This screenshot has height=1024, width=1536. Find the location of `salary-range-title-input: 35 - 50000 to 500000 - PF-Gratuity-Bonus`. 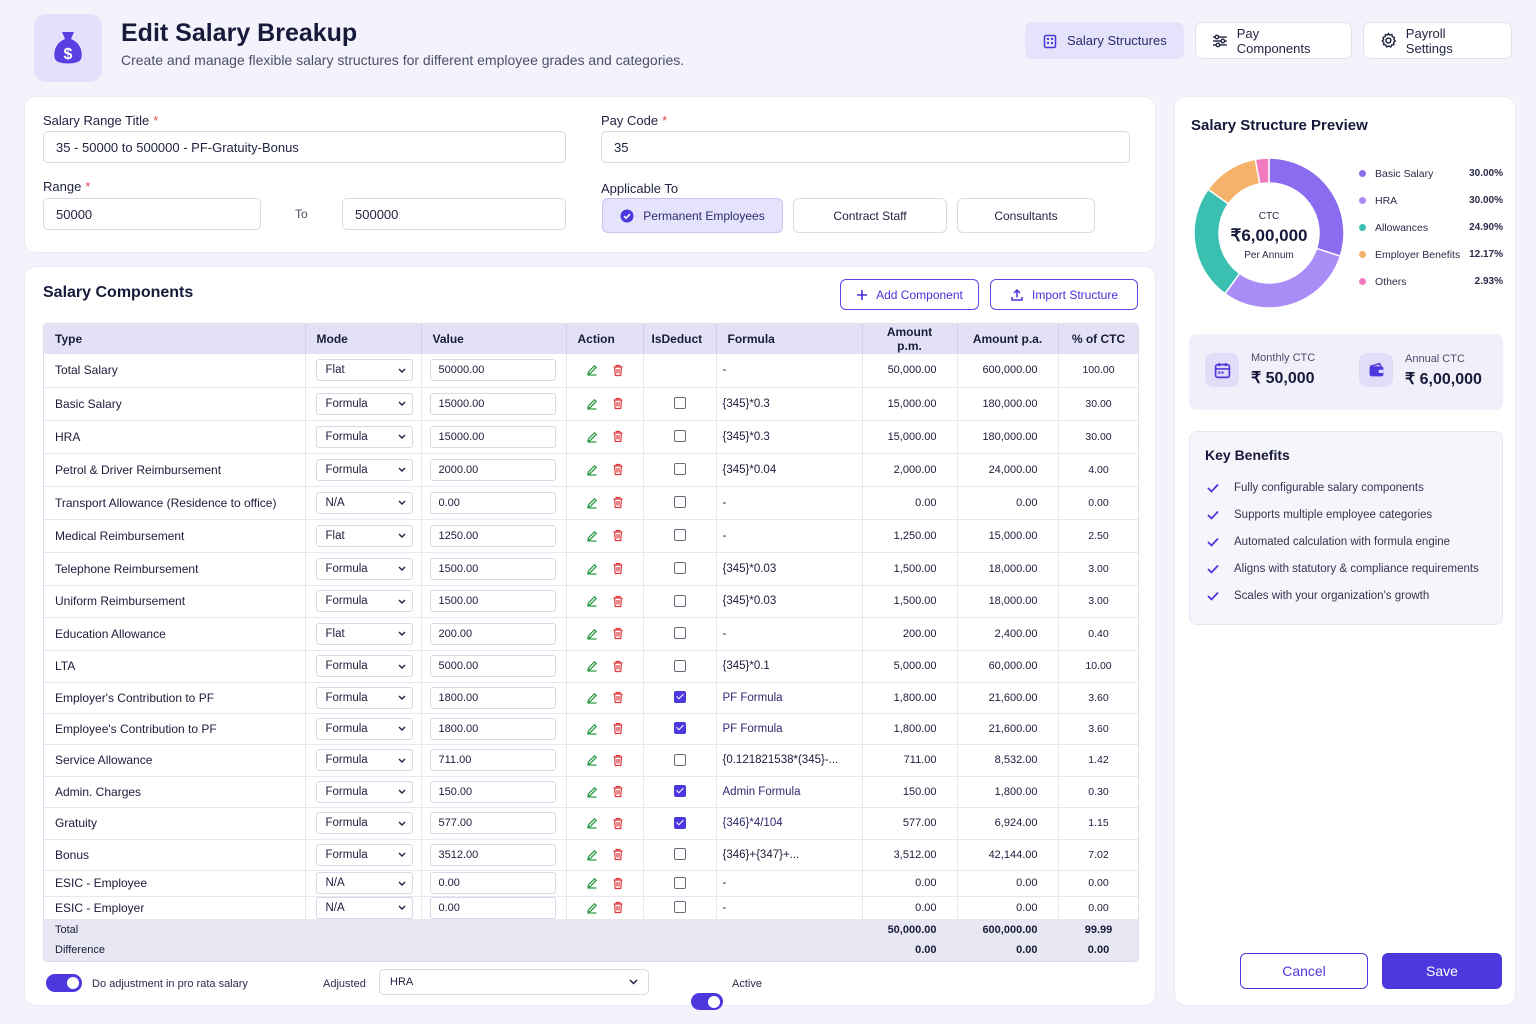

salary-range-title-input: 35 - 50000 to 500000 - PF-Gratuity-Bonus is located at coordinates (304, 147).